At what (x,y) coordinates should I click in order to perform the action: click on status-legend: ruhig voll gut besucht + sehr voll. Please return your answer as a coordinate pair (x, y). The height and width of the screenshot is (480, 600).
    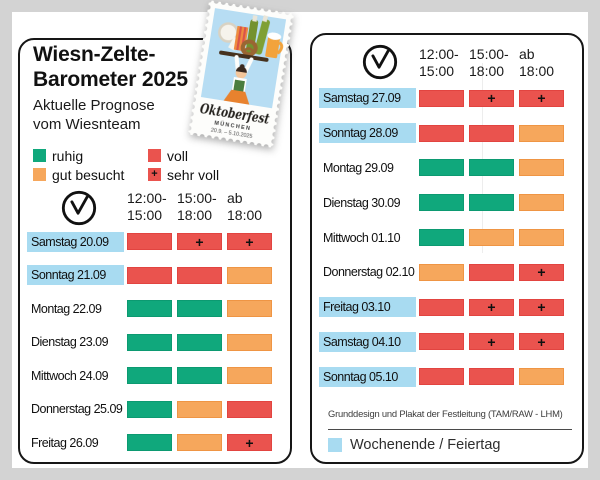
    Looking at the image, I should click on (126, 165).